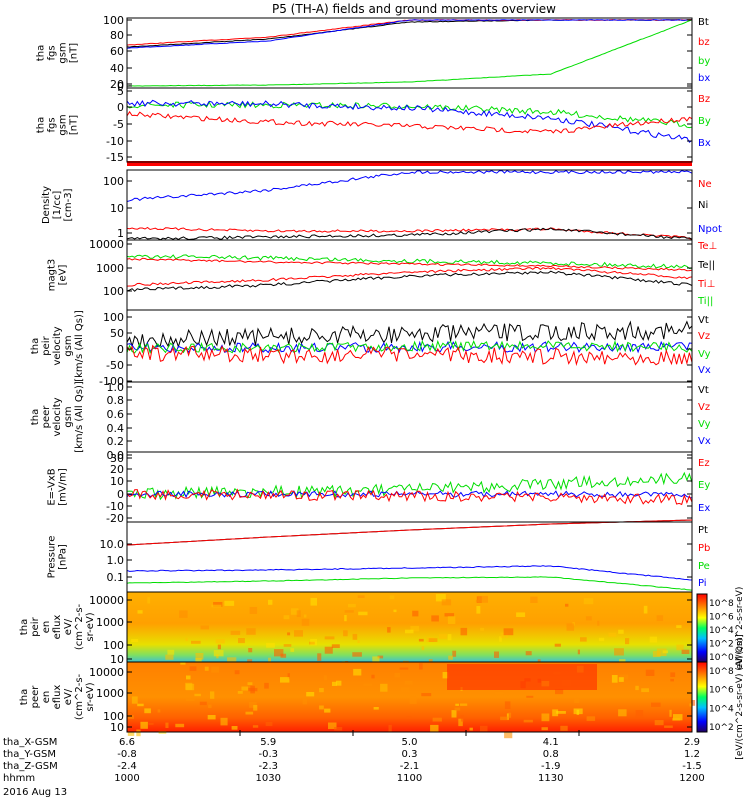 The width and height of the screenshot is (750, 800). I want to click on series-bz-line, so click(409, 32).